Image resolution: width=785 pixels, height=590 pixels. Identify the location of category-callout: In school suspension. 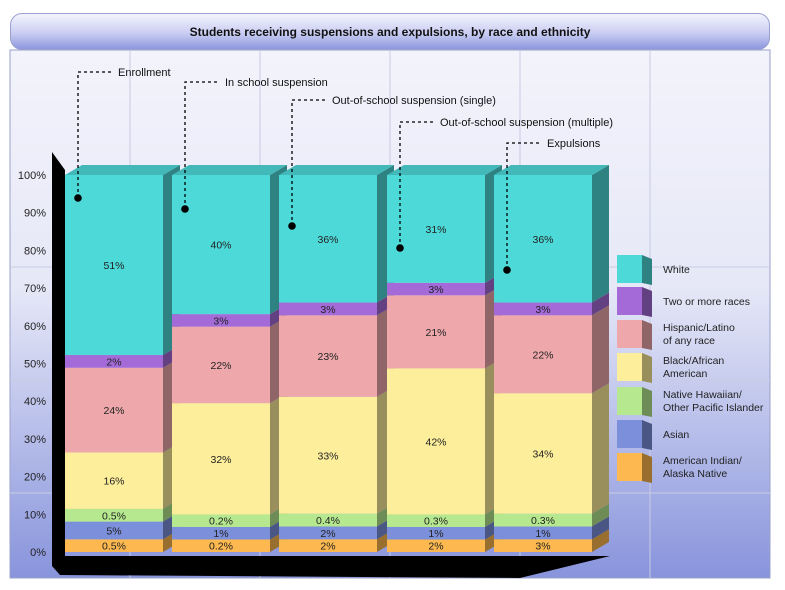
(254, 145).